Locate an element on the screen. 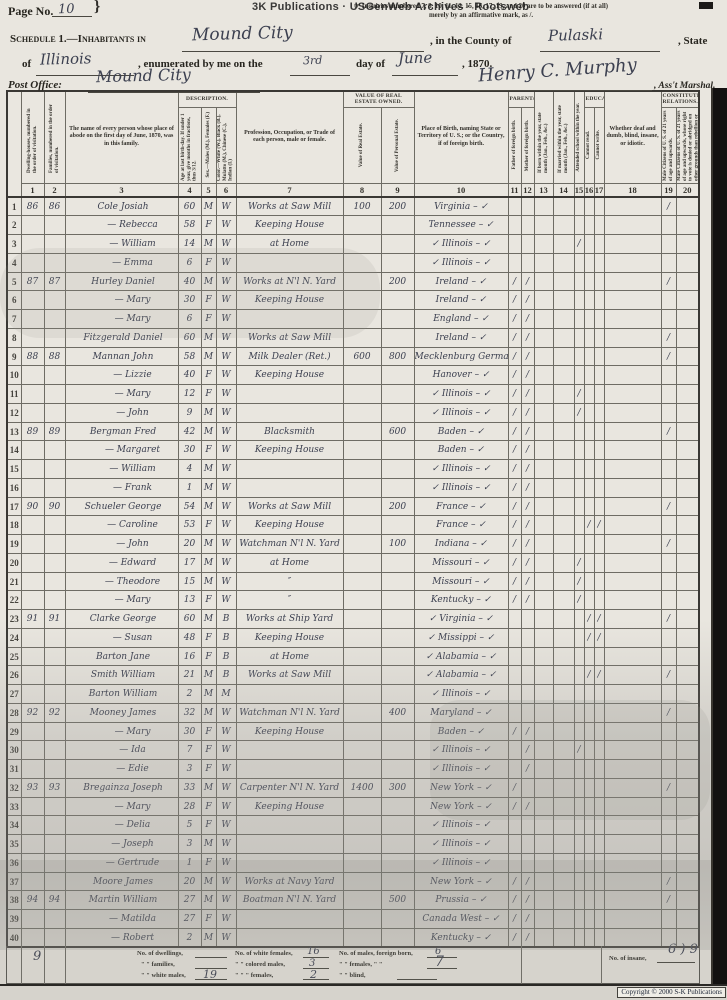 The width and height of the screenshot is (727, 1000). dwelling-number: 86 is located at coordinates (32, 206).